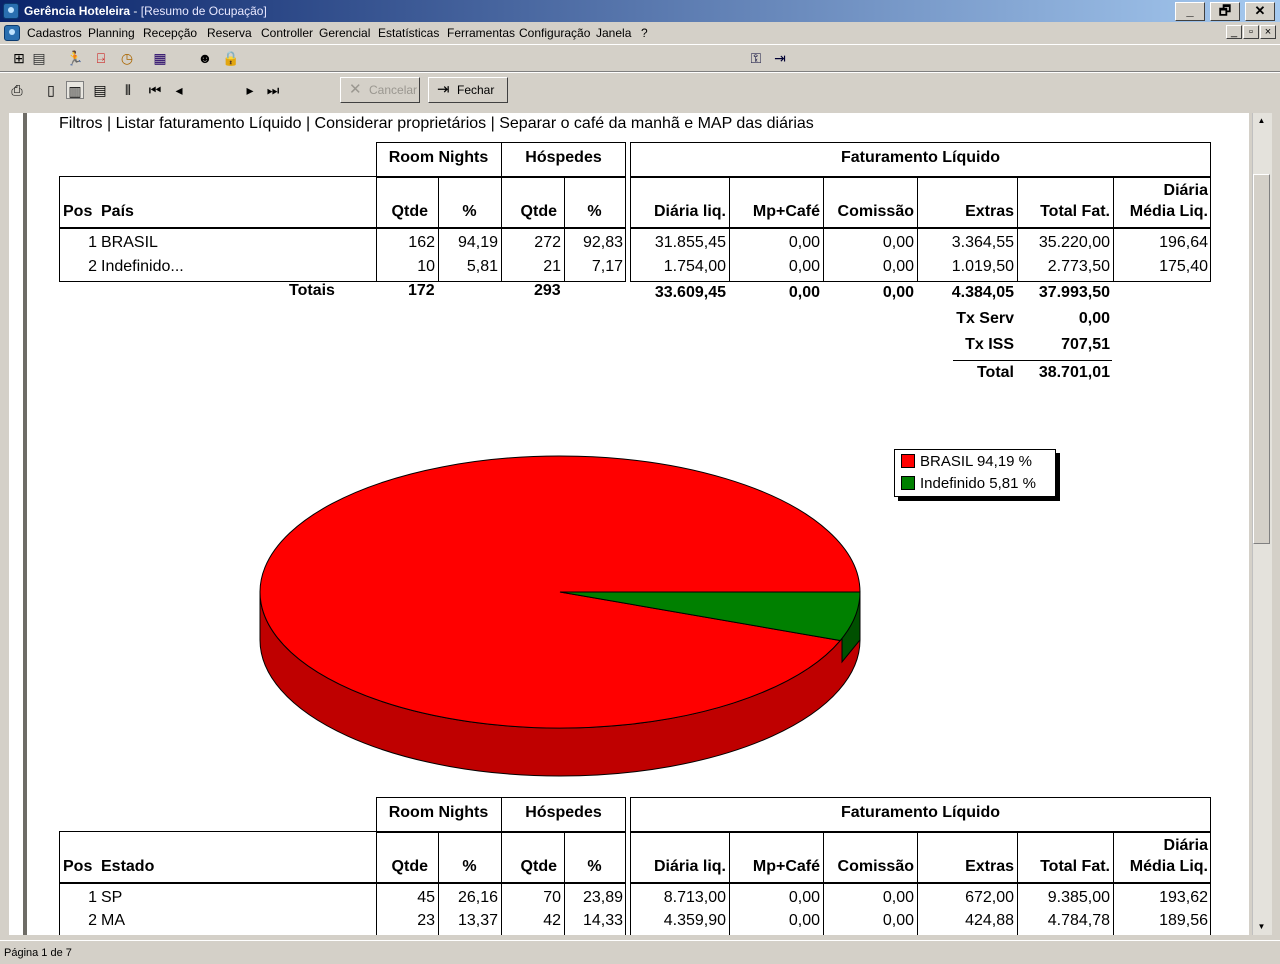  What do you see at coordinates (644, 33) in the screenshot?
I see `menu-help: ?` at bounding box center [644, 33].